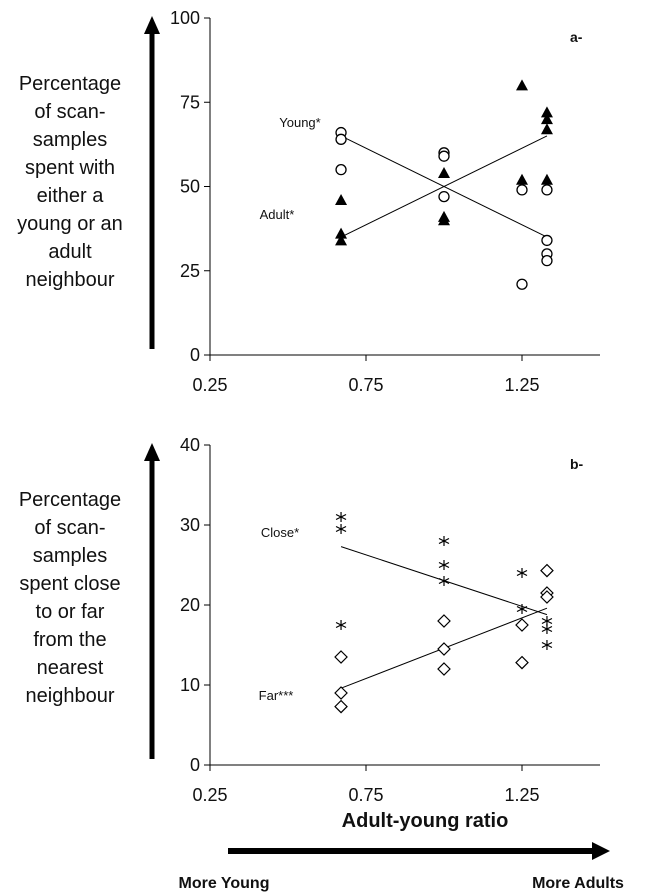  Describe the element at coordinates (276, 695) in the screenshot. I see `series-label: Far***` at that location.